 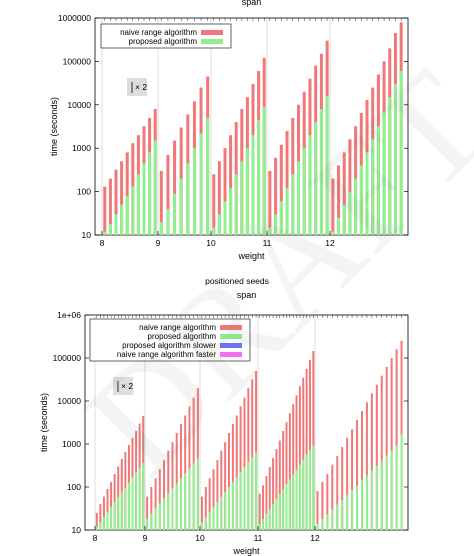 What do you see at coordinates (69, 401) in the screenshot?
I see `y-tick-label: 10000` at bounding box center [69, 401].